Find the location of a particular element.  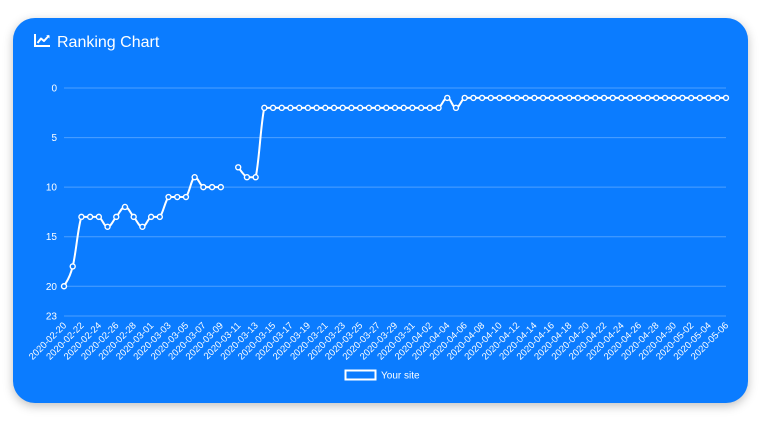

legend-swatch is located at coordinates (360, 375).